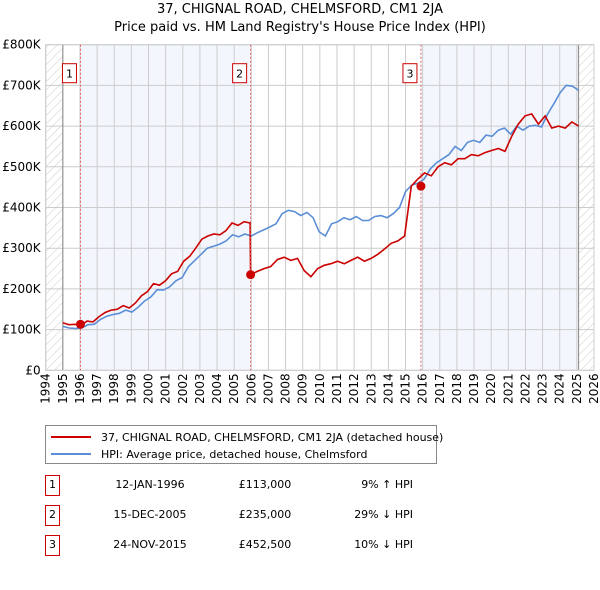 This screenshot has height=590, width=600. I want to click on x-tick-label: 2002, so click(183, 388).